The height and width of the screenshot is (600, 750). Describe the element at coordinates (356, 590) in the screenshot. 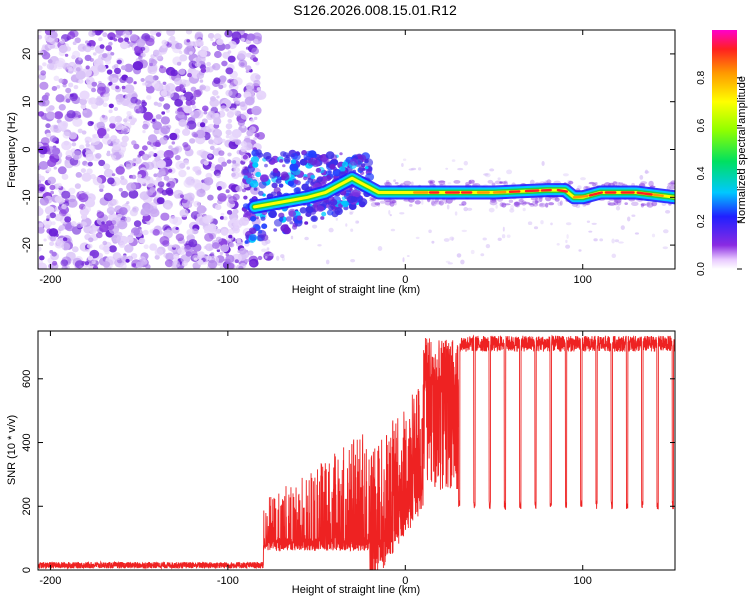

I see `snr-xlabel: Height of straight line (km)` at that location.